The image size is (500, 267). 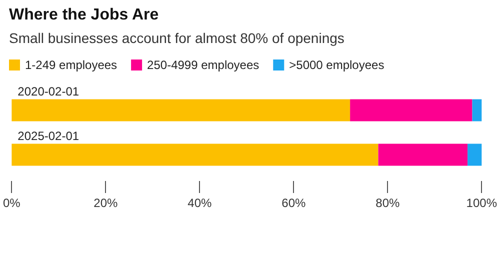 I want to click on legend-label: >5000 employees, so click(x=336, y=65).